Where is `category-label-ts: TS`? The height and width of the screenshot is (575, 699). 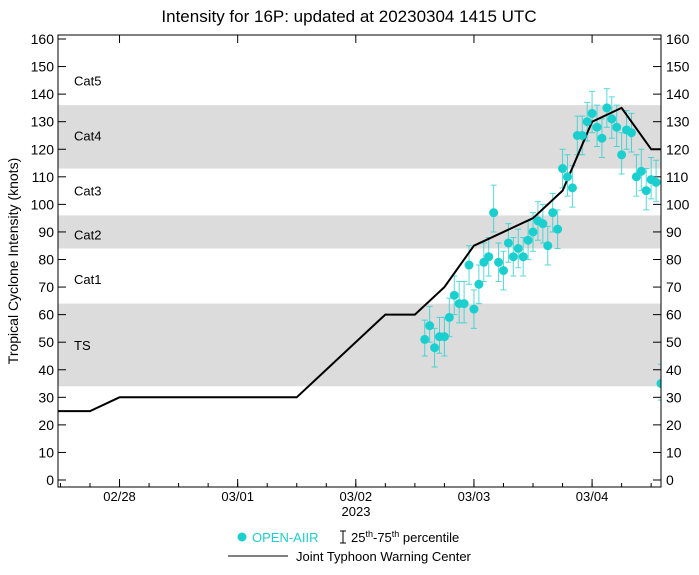
category-label-ts: TS is located at coordinates (82, 345).